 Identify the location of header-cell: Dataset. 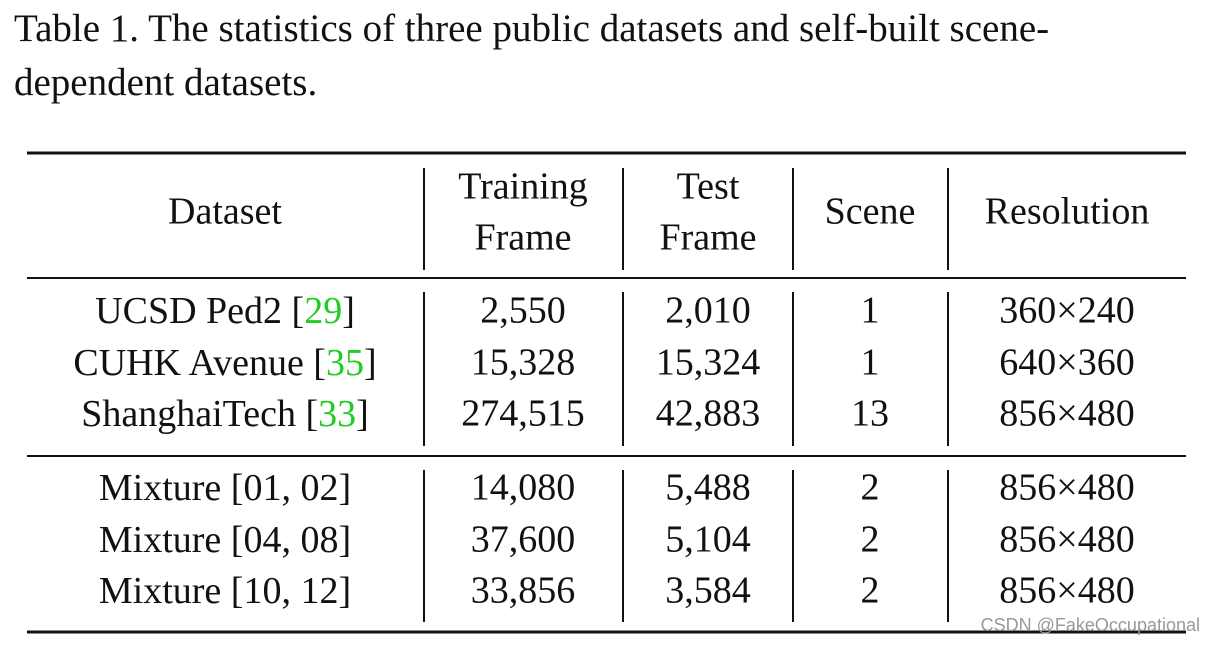
(225, 212).